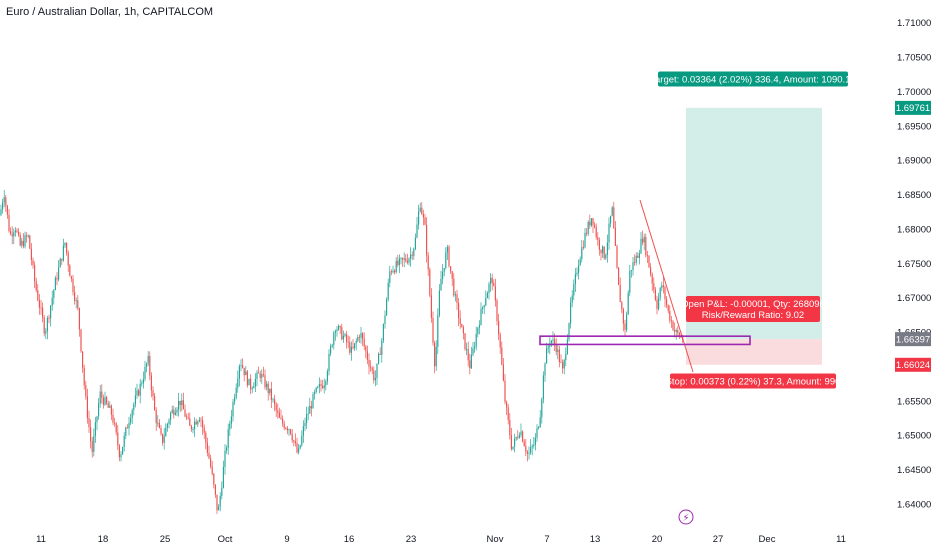 This screenshot has width=932, height=555. What do you see at coordinates (349, 539) in the screenshot?
I see `x-tick-label: 16` at bounding box center [349, 539].